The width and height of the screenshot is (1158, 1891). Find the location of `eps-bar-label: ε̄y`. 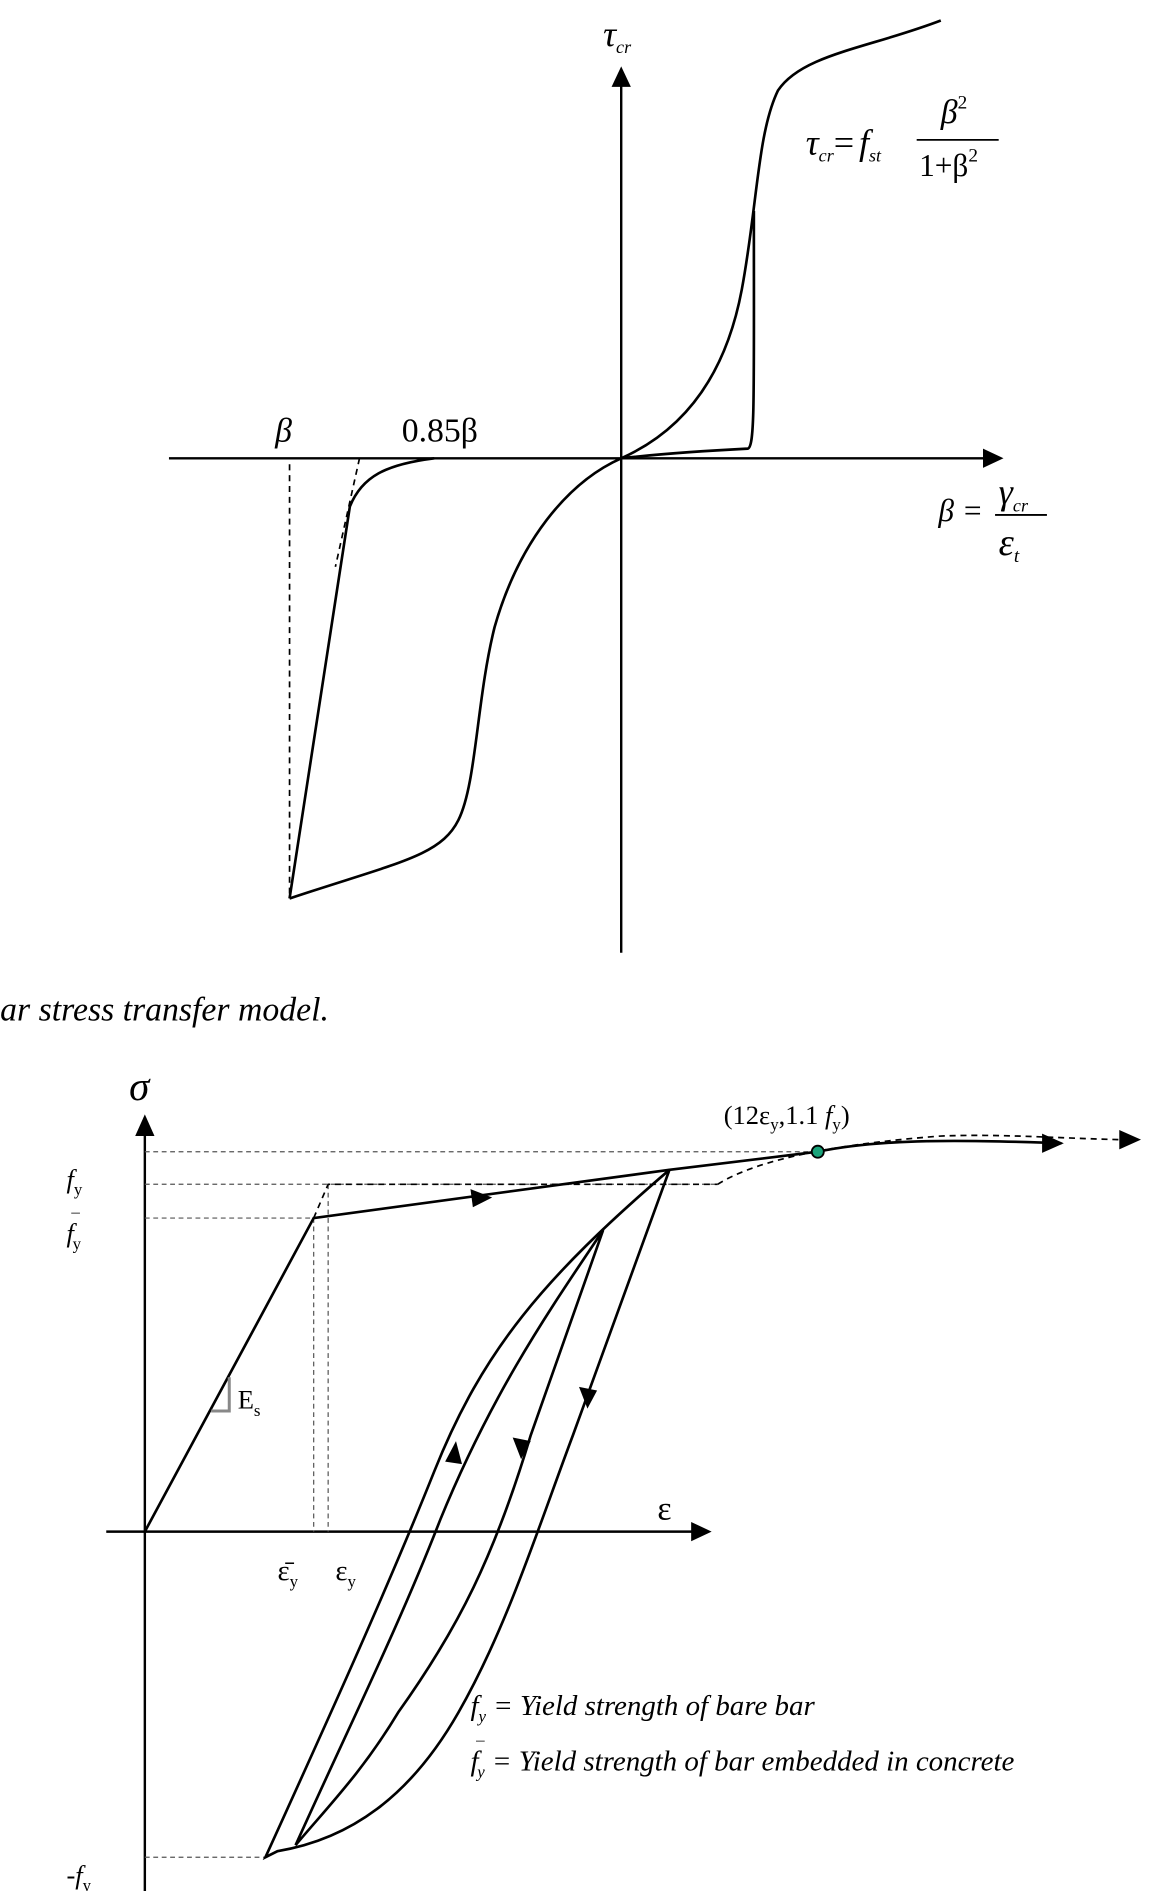

eps-bar-label: ε̄y is located at coordinates (288, 1573).